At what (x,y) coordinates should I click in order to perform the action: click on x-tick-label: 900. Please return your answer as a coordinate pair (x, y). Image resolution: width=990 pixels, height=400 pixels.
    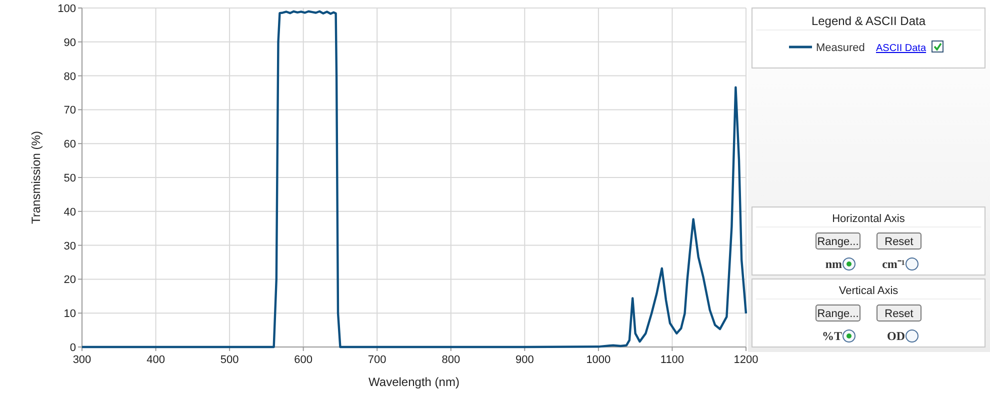
    Looking at the image, I should click on (524, 360).